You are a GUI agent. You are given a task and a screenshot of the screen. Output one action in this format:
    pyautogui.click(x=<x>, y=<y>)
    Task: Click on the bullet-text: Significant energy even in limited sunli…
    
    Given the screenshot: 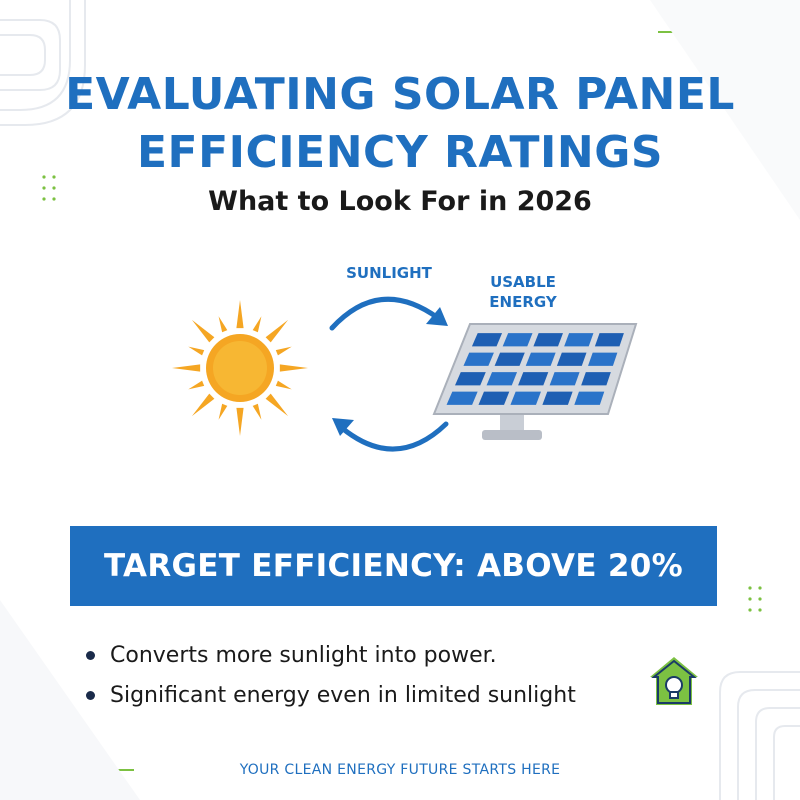 What is the action you would take?
    pyautogui.click(x=343, y=695)
    